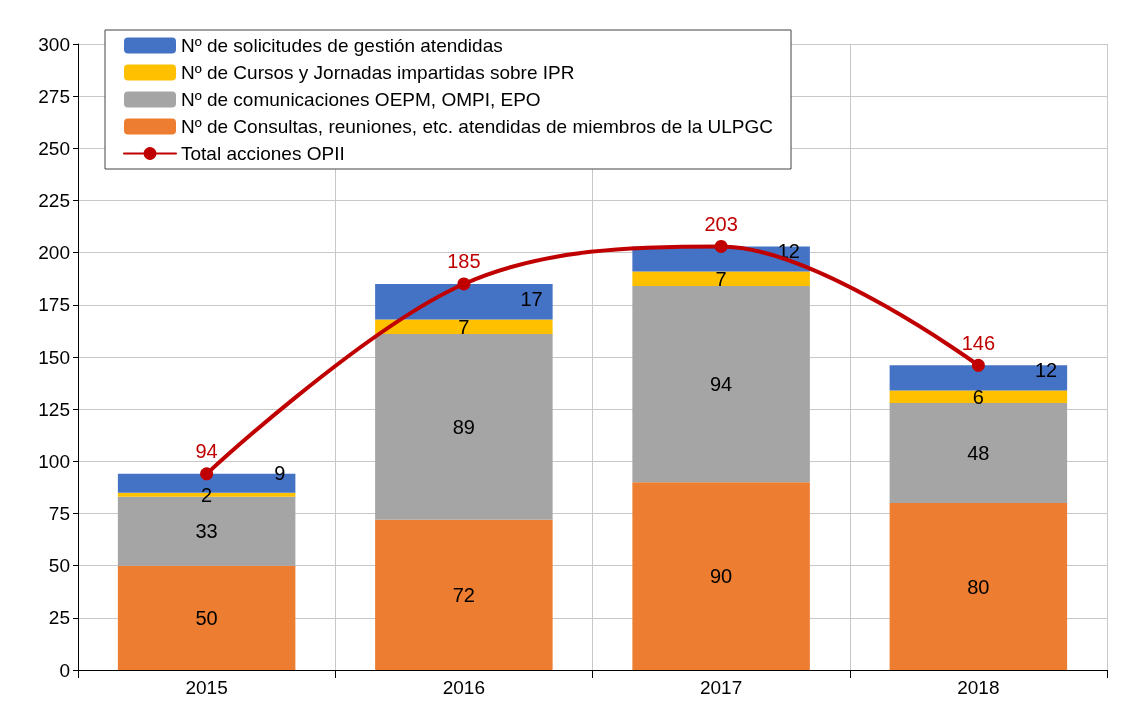  What do you see at coordinates (207, 494) in the screenshot?
I see `data-label: 2` at bounding box center [207, 494].